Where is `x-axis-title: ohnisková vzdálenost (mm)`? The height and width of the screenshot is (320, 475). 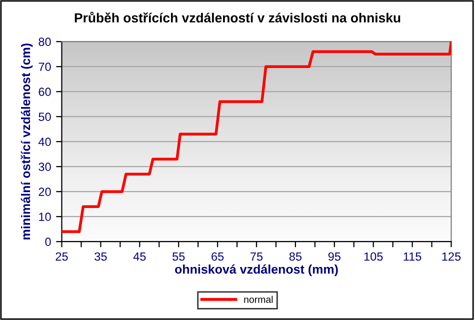 x-axis-title: ohnisková vzdálenost (mm) is located at coordinates (256, 270).